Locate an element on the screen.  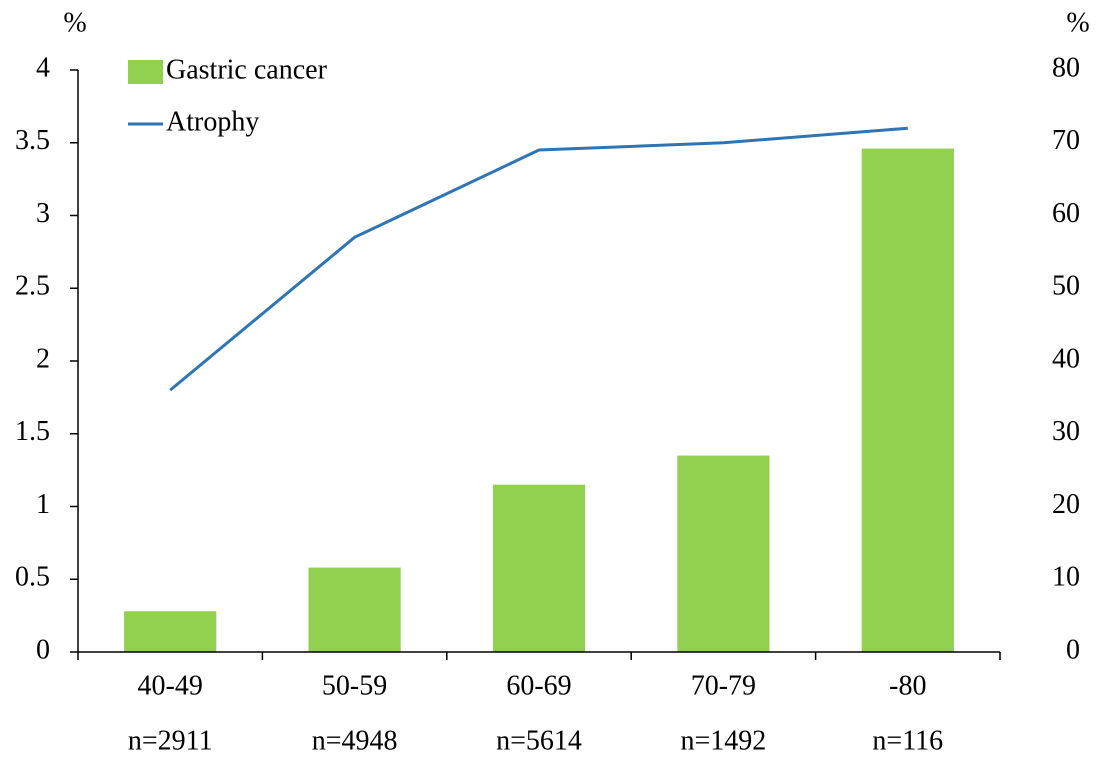
y-tick-label: 2.5 is located at coordinates (32, 286).